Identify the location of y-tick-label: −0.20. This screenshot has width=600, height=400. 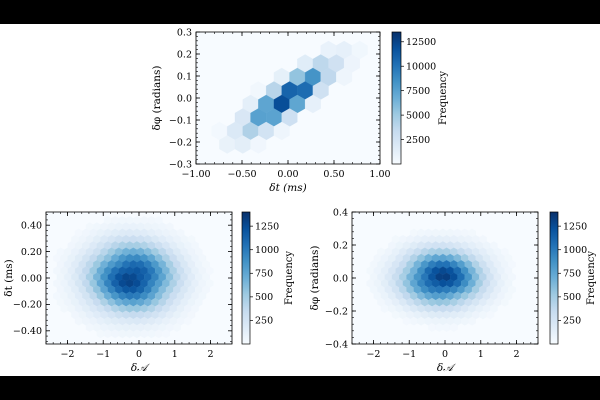
(27, 305).